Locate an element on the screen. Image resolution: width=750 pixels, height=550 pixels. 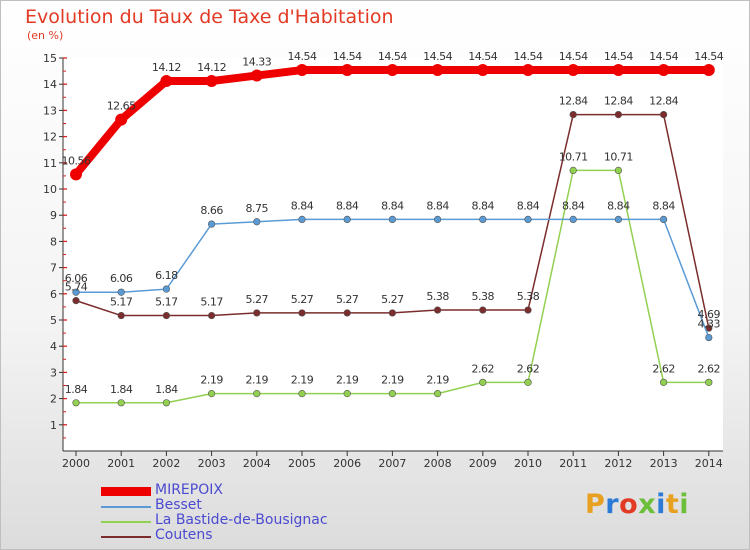
data-label: 14.12 is located at coordinates (211, 67).